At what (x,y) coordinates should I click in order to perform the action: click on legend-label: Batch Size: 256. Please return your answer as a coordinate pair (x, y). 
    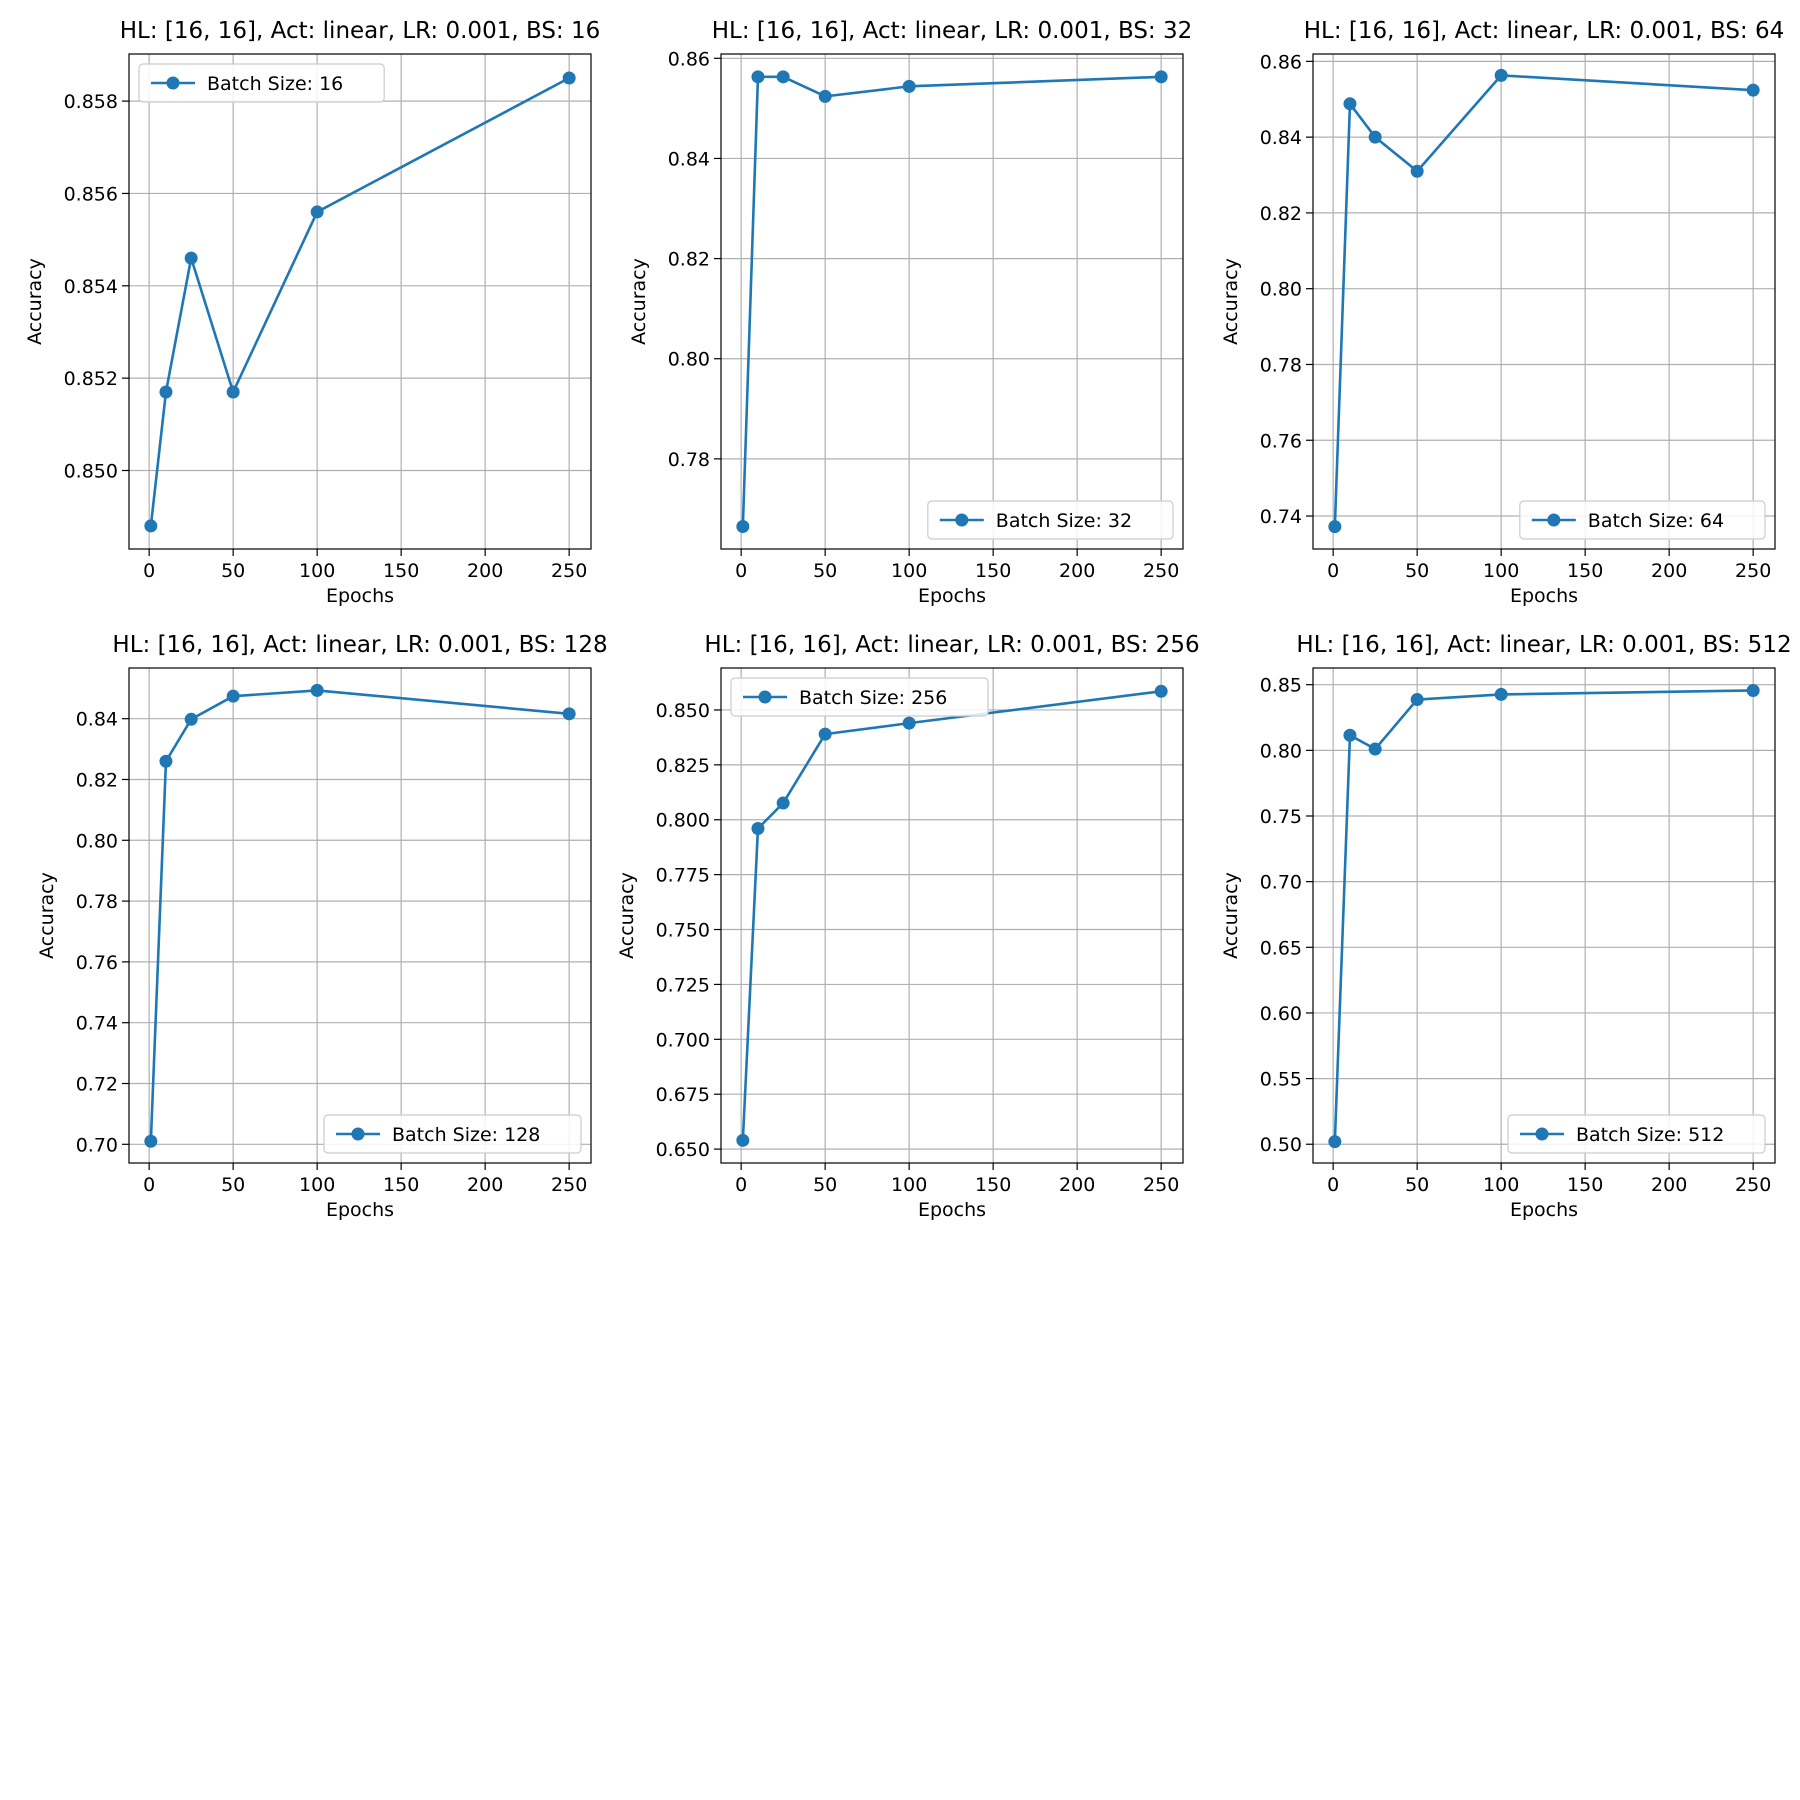
    Looking at the image, I should click on (873, 698).